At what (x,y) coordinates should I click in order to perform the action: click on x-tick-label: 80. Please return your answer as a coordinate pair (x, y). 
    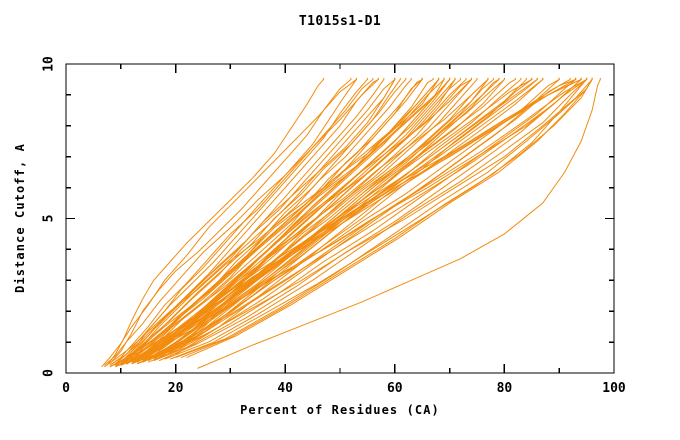
    Looking at the image, I should click on (505, 388).